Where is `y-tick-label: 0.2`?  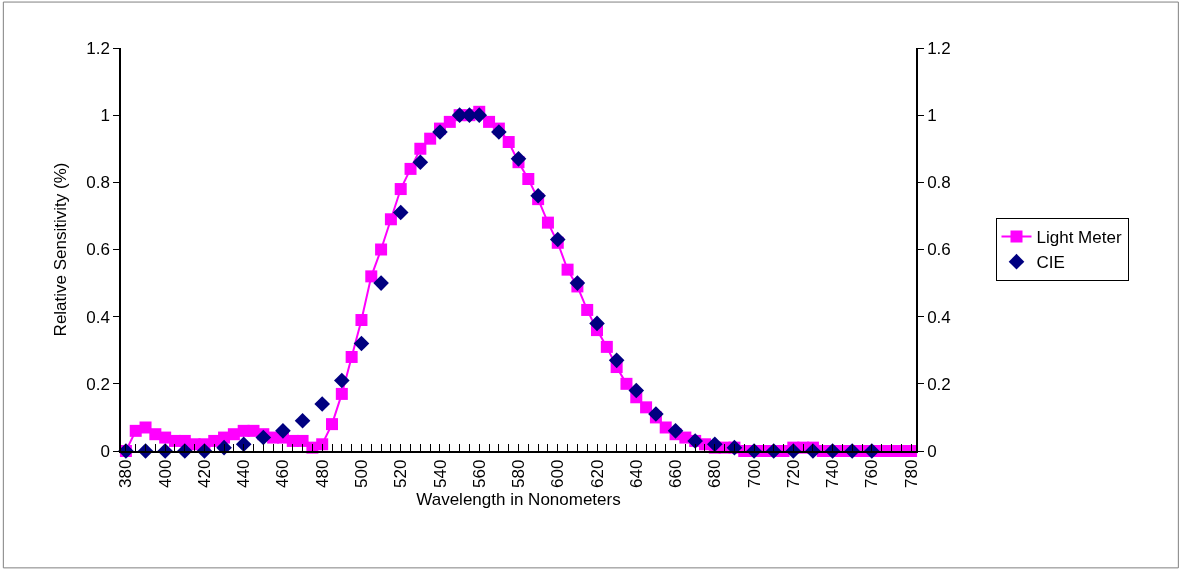 y-tick-label: 0.2 is located at coordinates (98, 384).